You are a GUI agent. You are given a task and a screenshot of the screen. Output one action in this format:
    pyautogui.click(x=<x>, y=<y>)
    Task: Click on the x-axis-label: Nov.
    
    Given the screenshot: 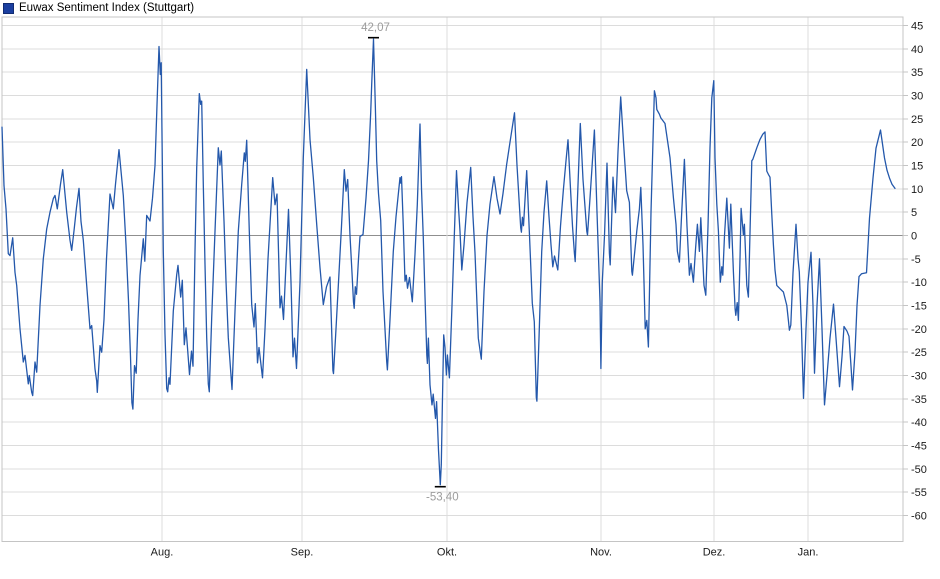 What is the action you would take?
    pyautogui.click(x=601, y=553)
    